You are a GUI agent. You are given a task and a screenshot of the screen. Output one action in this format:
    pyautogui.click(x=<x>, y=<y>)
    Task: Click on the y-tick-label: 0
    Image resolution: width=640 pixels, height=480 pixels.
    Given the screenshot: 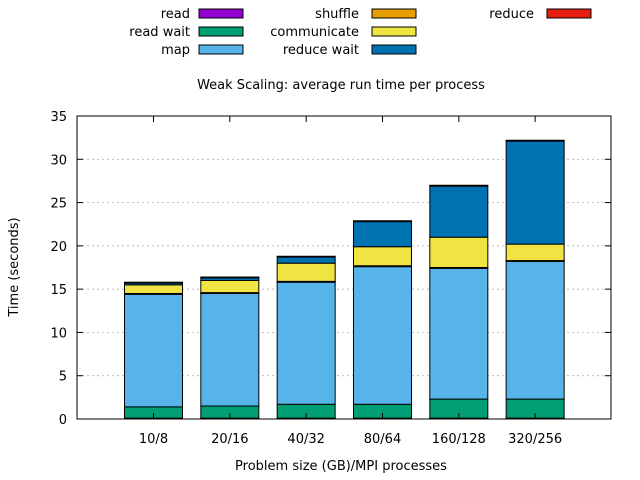 What is the action you would take?
    pyautogui.click(x=63, y=420)
    